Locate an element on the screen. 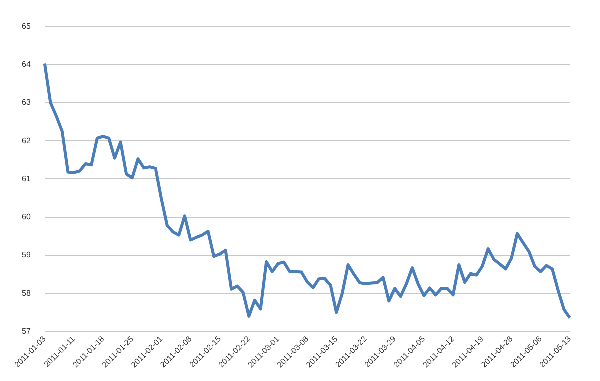 The height and width of the screenshot is (381, 600). y-tick-label: 64 is located at coordinates (27, 65).